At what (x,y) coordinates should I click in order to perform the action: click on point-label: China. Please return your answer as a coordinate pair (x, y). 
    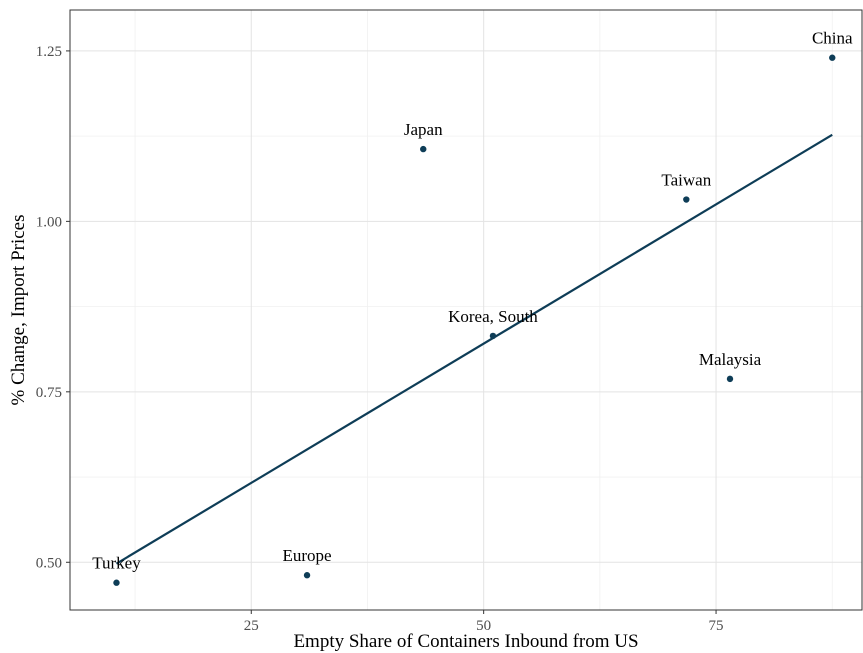
    Looking at the image, I should click on (832, 38).